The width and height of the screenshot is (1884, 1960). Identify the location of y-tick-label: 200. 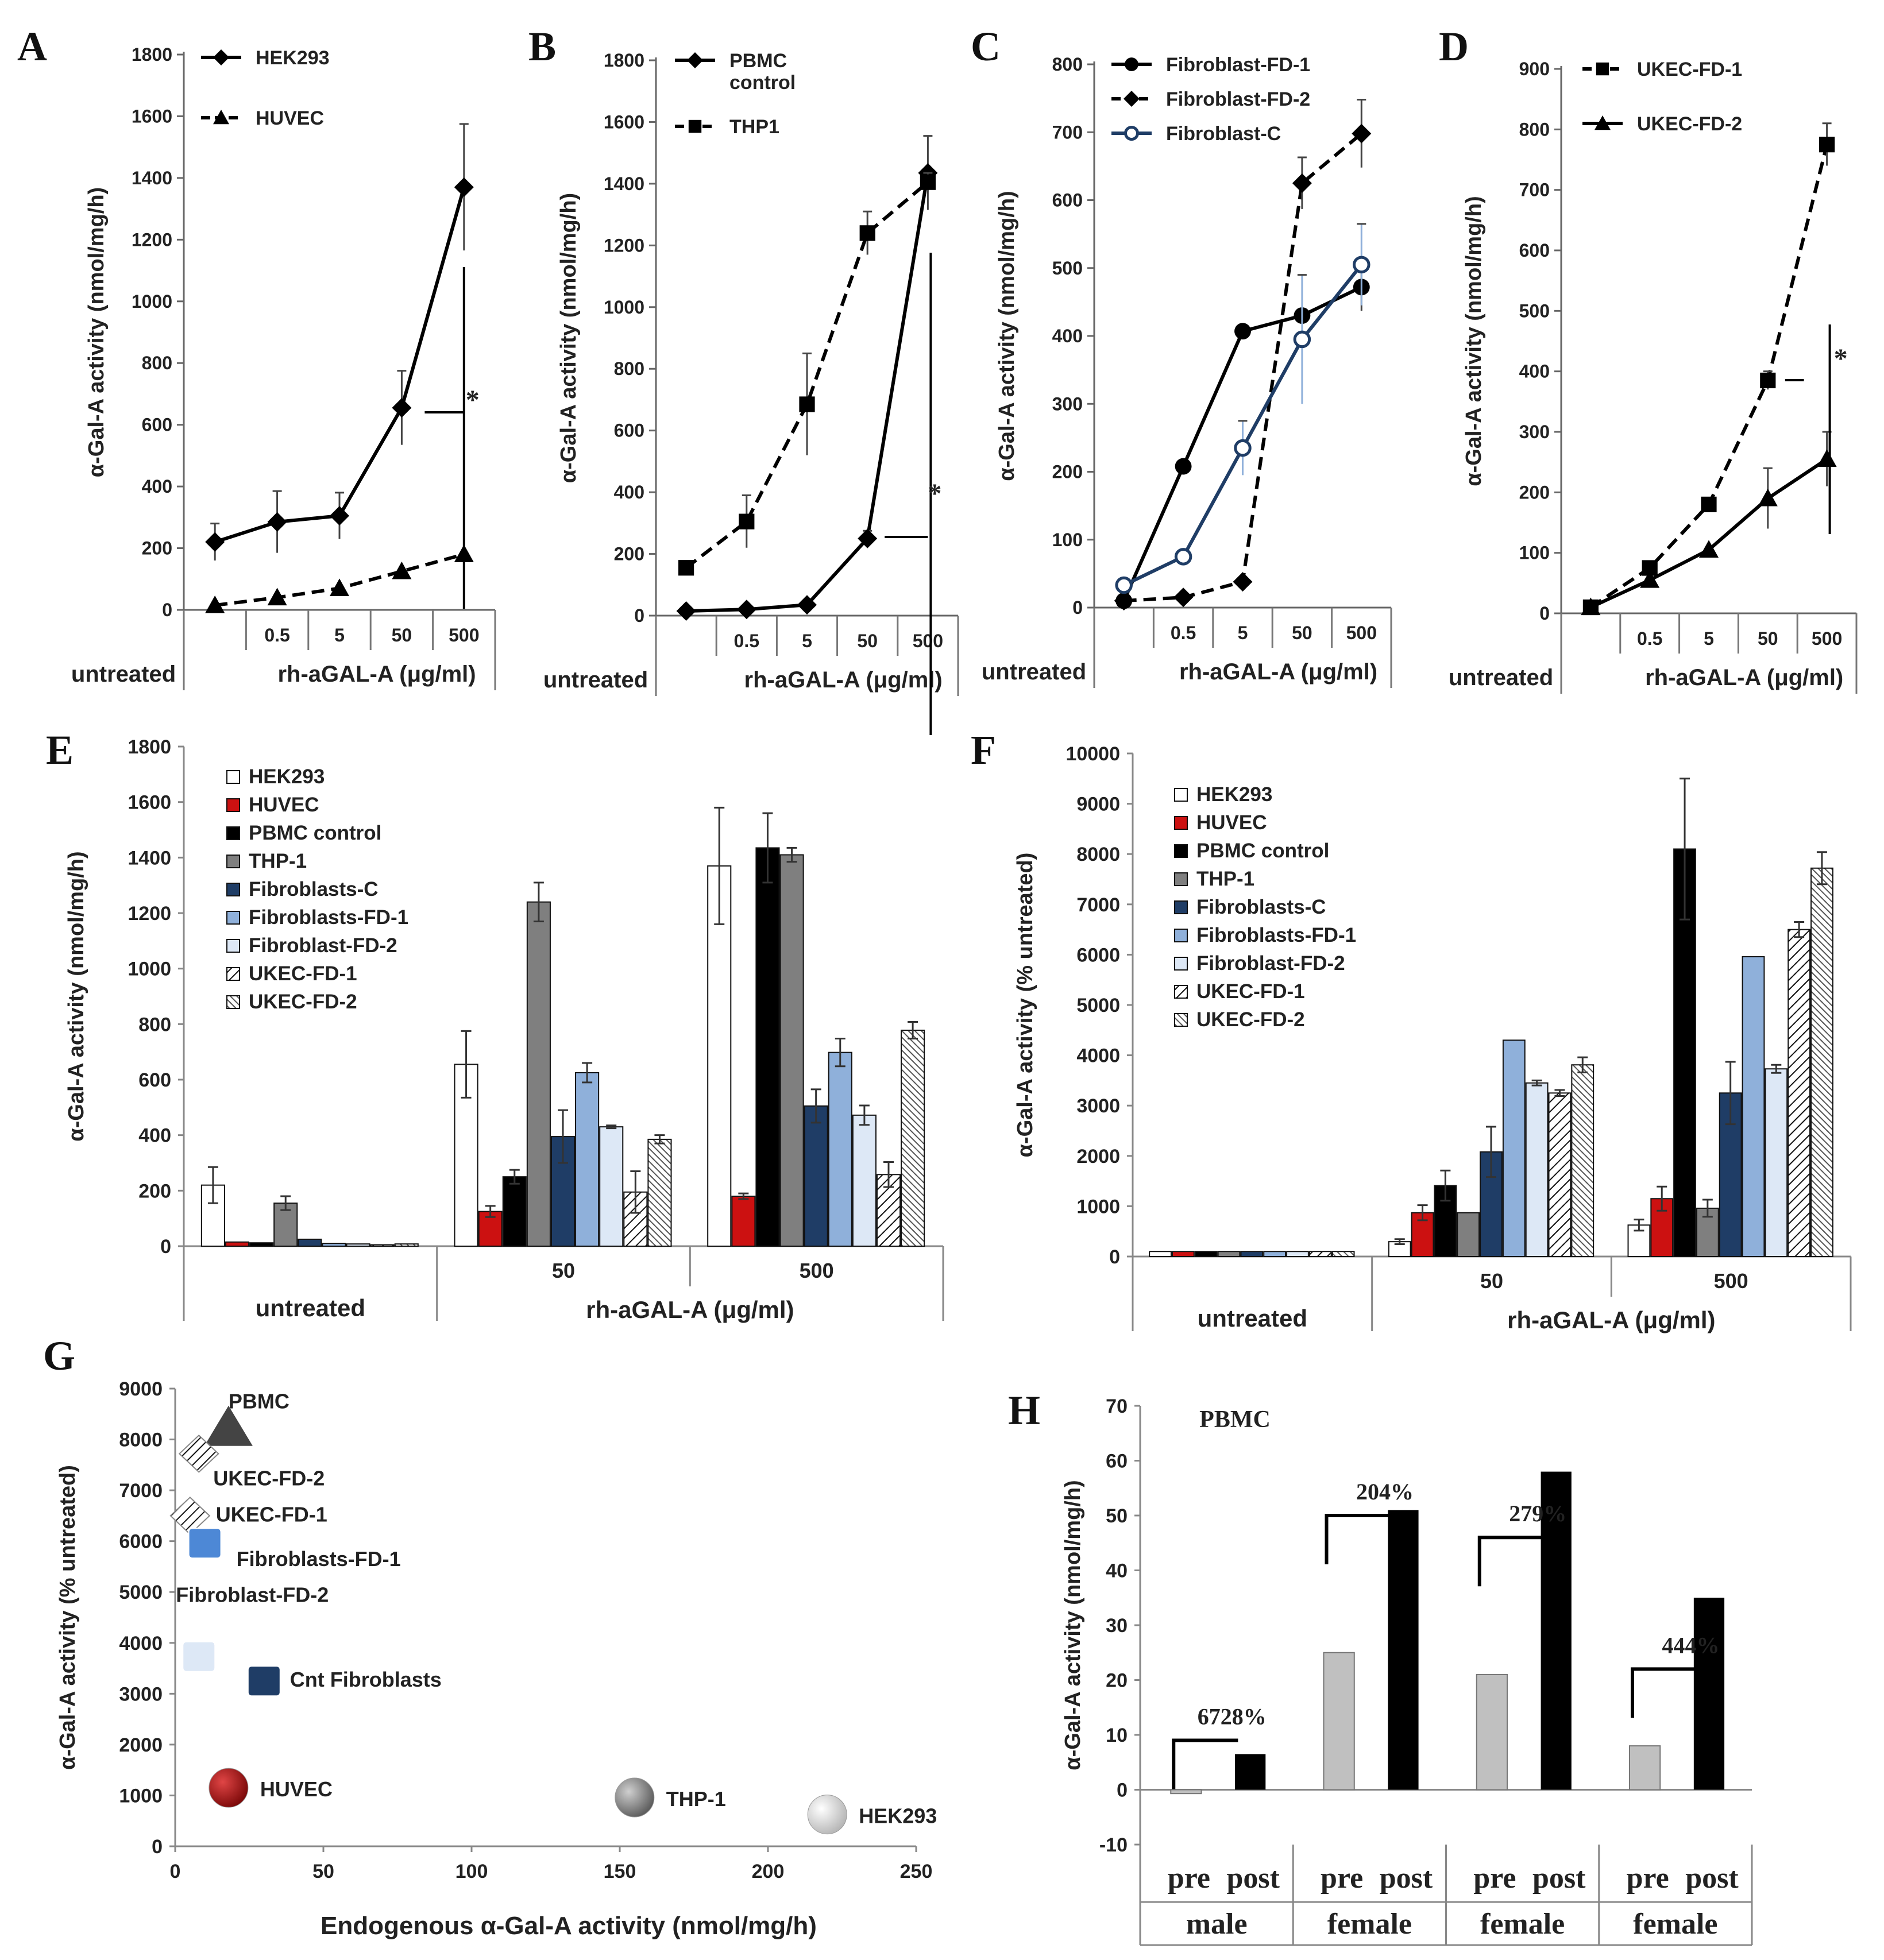
(157, 548).